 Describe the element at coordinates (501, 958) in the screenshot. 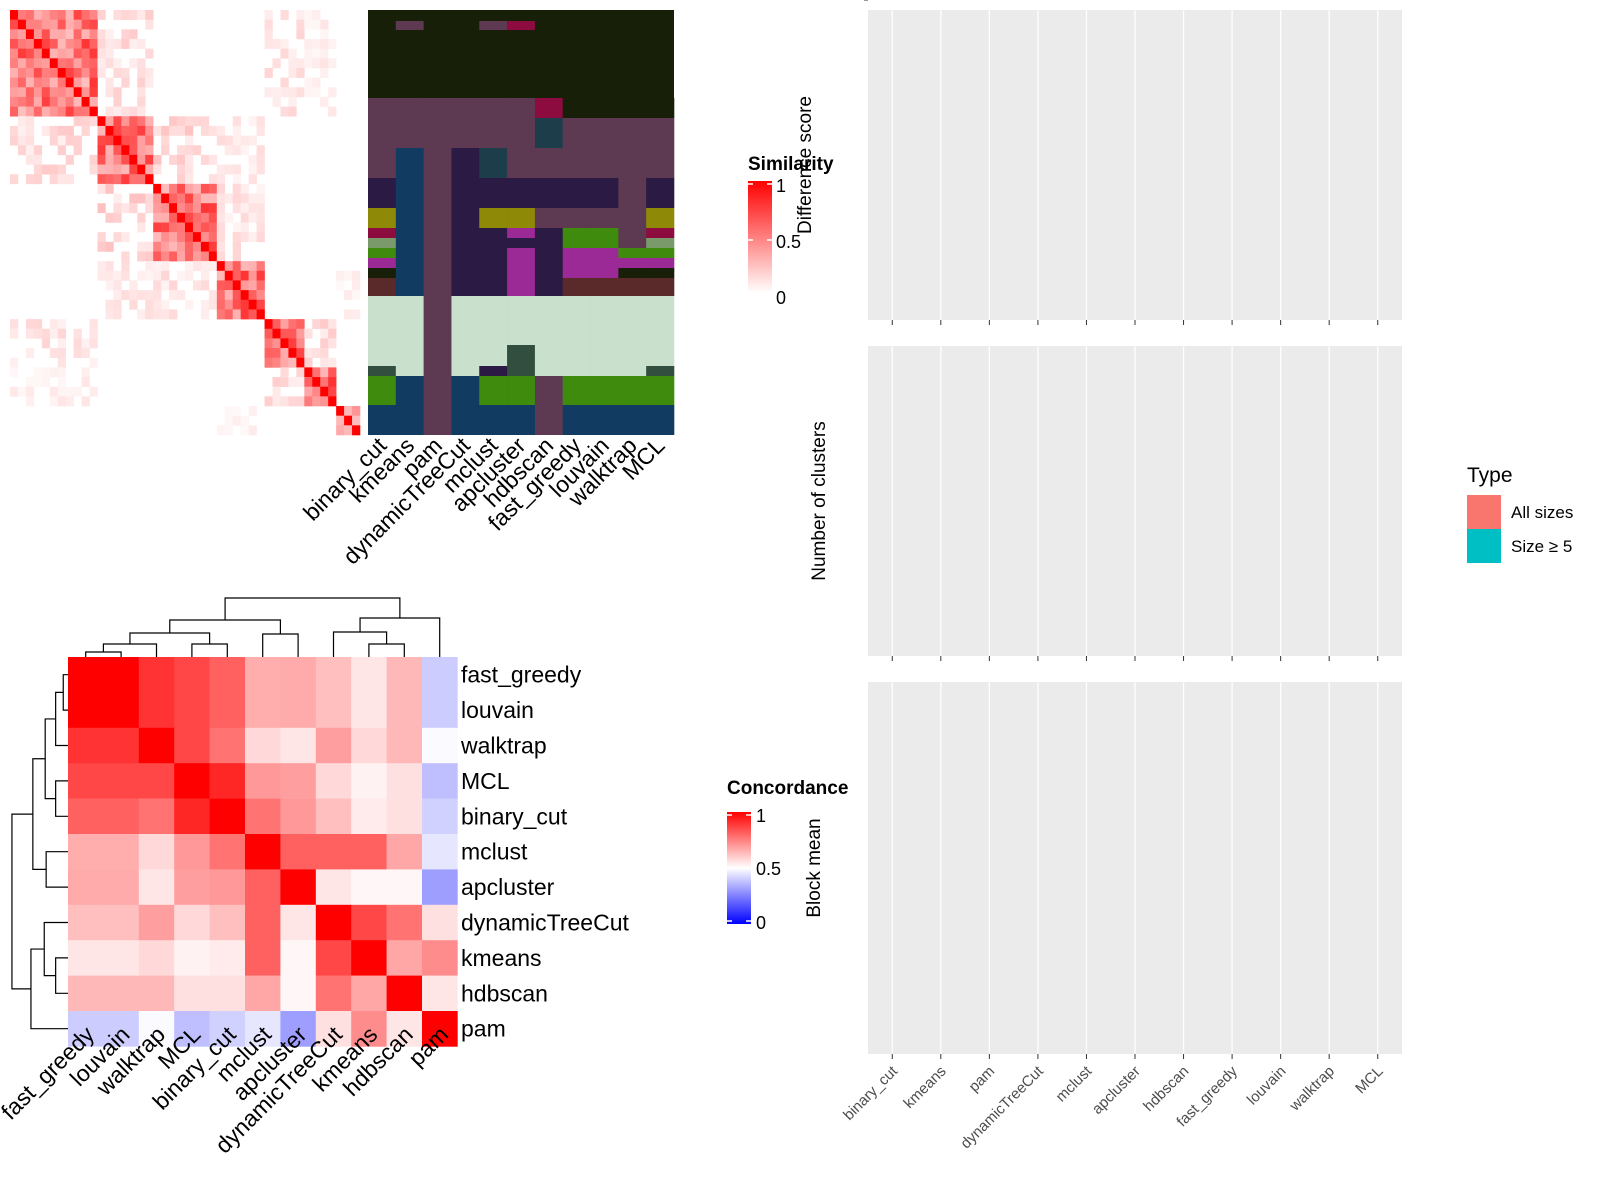

I see `concordance-row-label: kmeans` at that location.